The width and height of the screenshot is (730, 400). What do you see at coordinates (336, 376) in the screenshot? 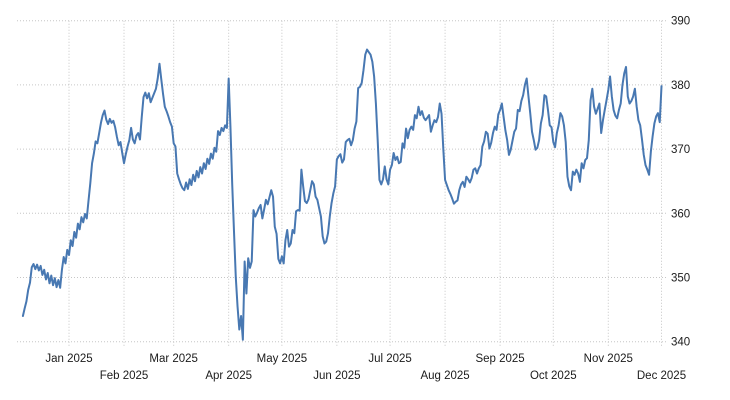
I see `x-tick-label: Jun 2025` at bounding box center [336, 376].